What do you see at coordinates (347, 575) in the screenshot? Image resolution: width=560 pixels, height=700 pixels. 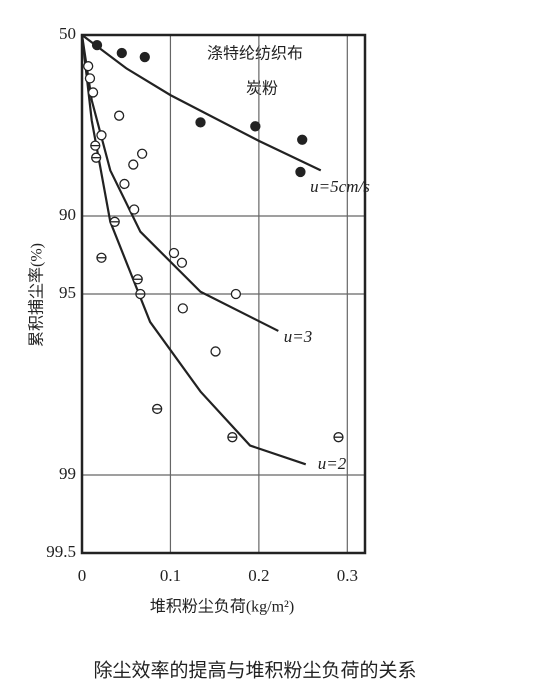 I see `x-tick-label: 0.3` at bounding box center [347, 575].